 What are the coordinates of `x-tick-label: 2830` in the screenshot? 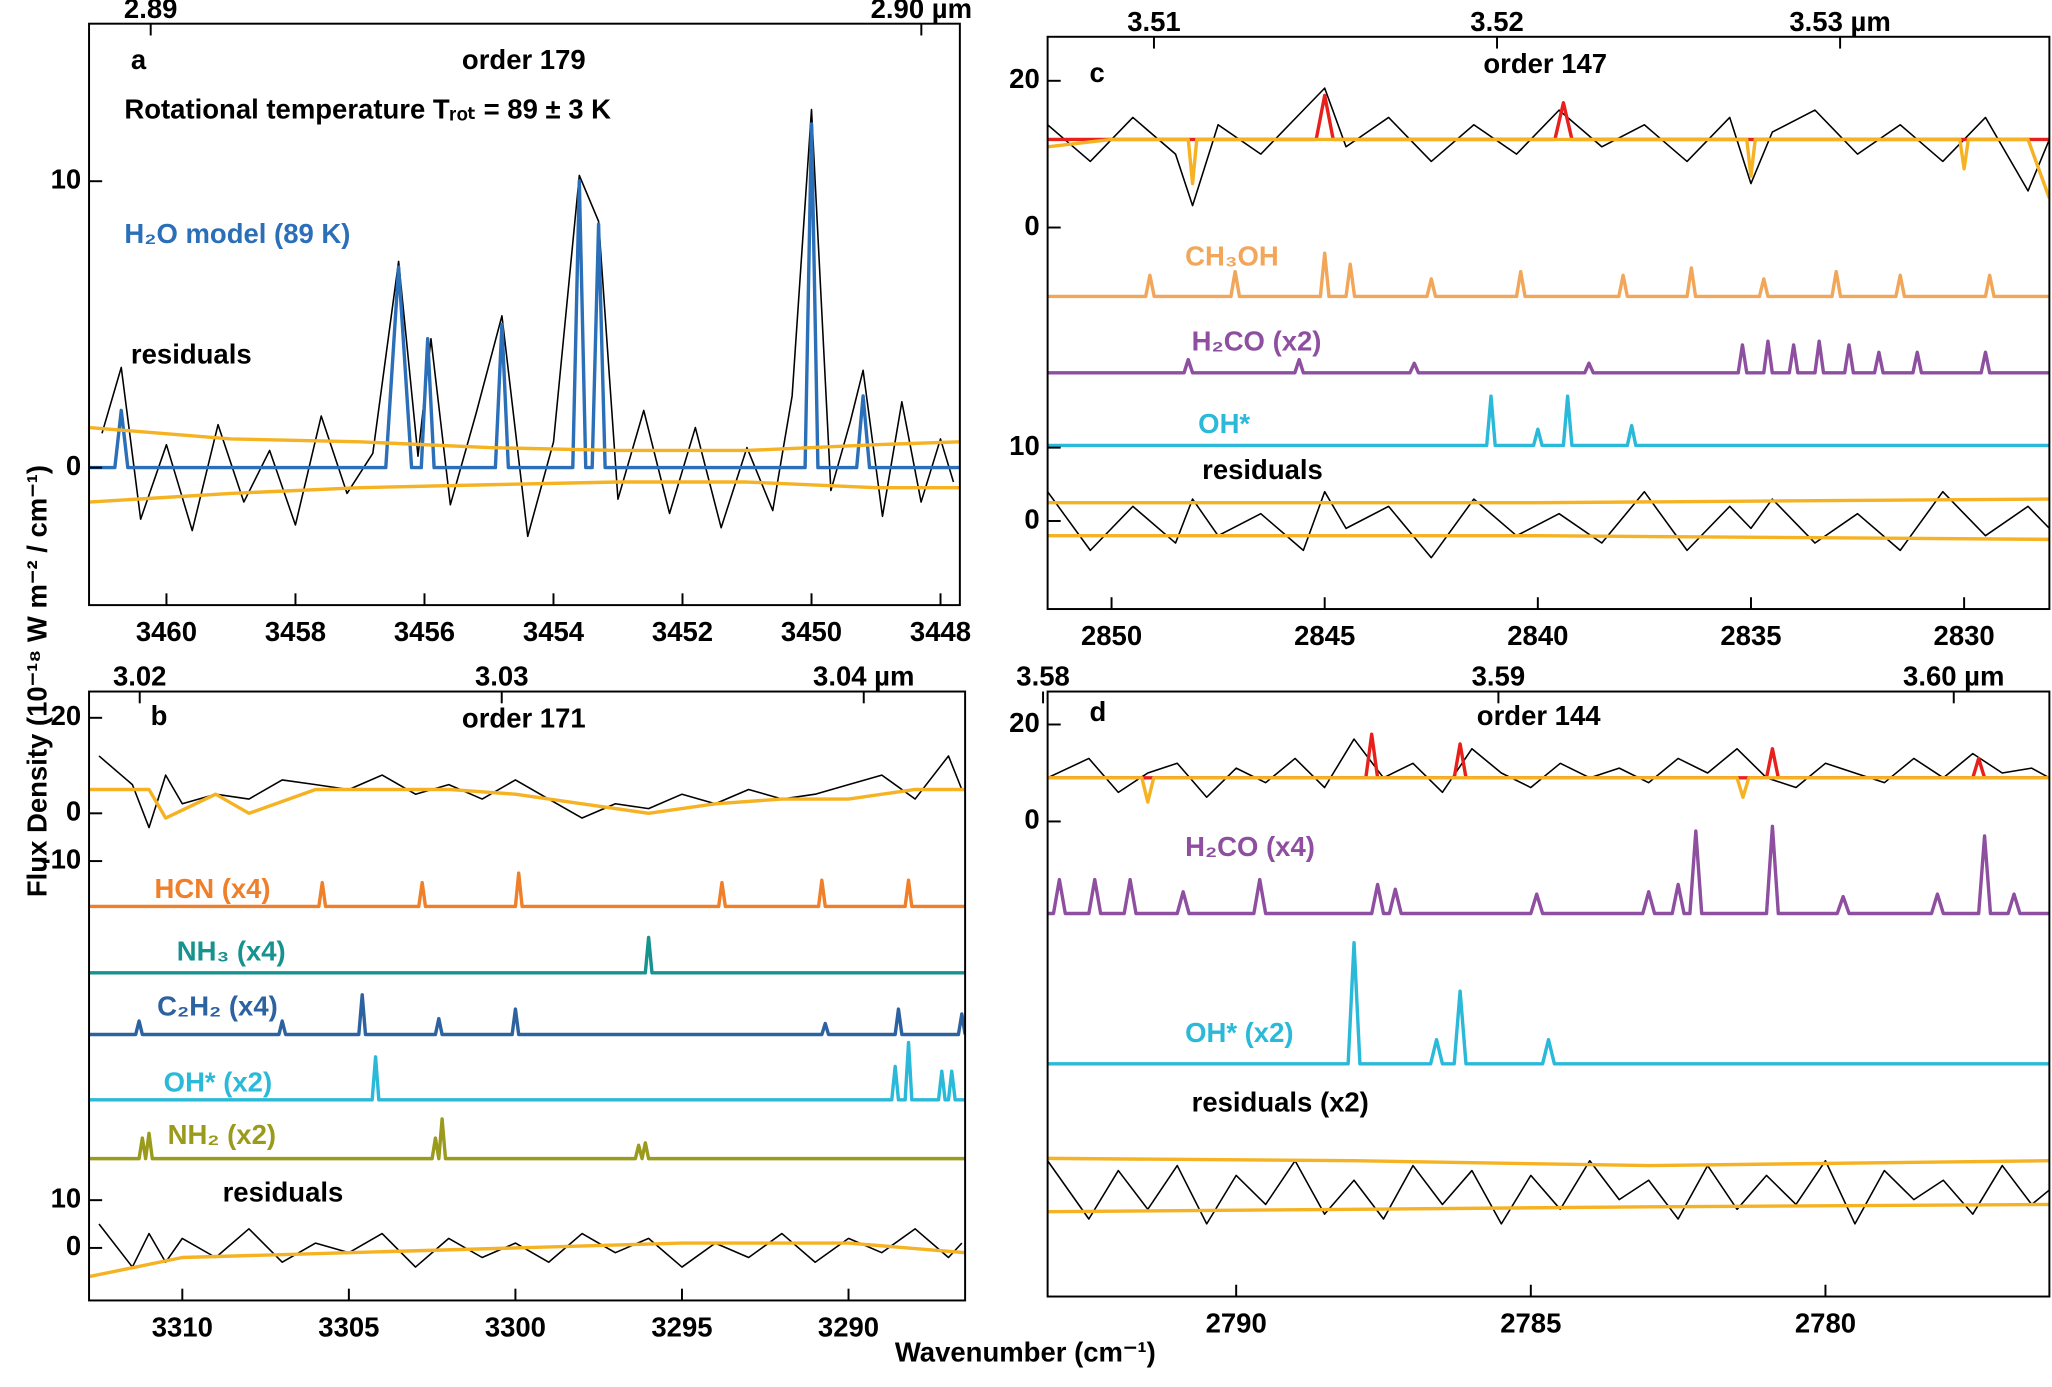 It's located at (1964, 635).